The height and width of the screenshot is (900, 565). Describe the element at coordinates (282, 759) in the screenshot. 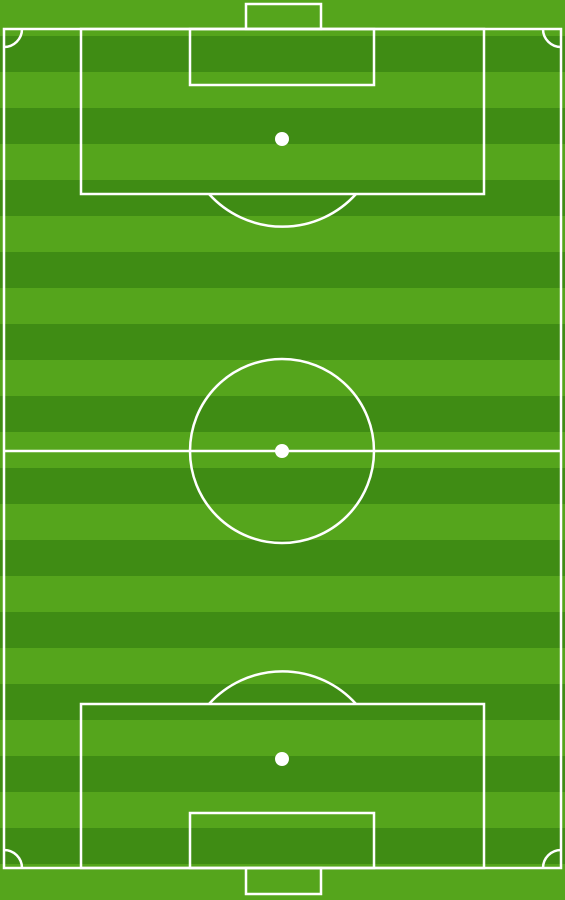

I see `bottom-penalty-spot` at that location.